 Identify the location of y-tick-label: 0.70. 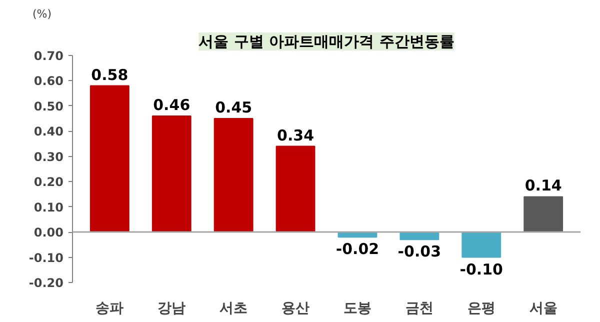
(49, 56).